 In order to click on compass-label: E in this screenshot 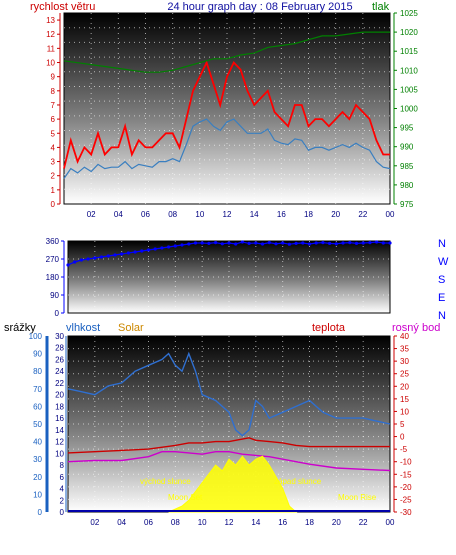, I will do `click(441, 298)`.